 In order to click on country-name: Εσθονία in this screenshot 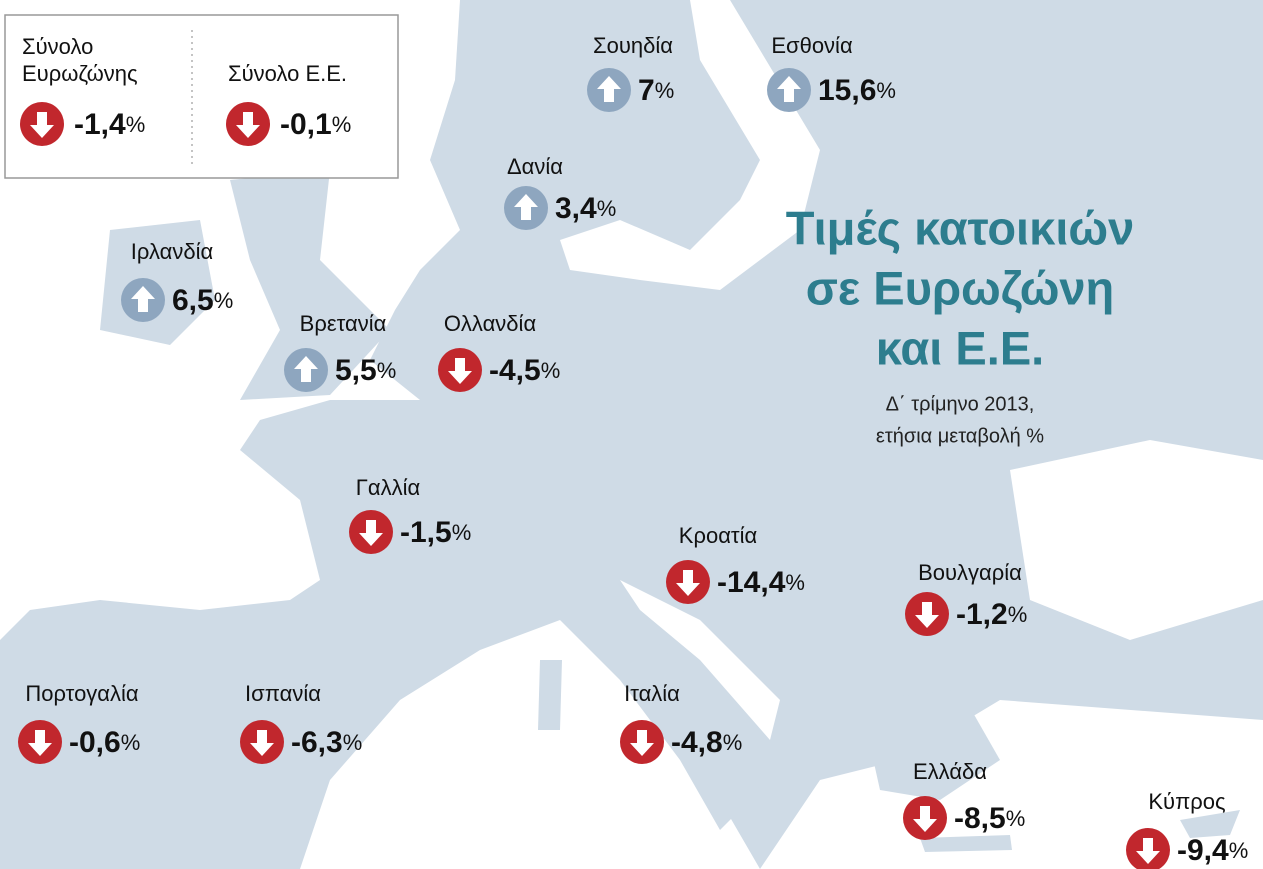, I will do `click(812, 45)`.